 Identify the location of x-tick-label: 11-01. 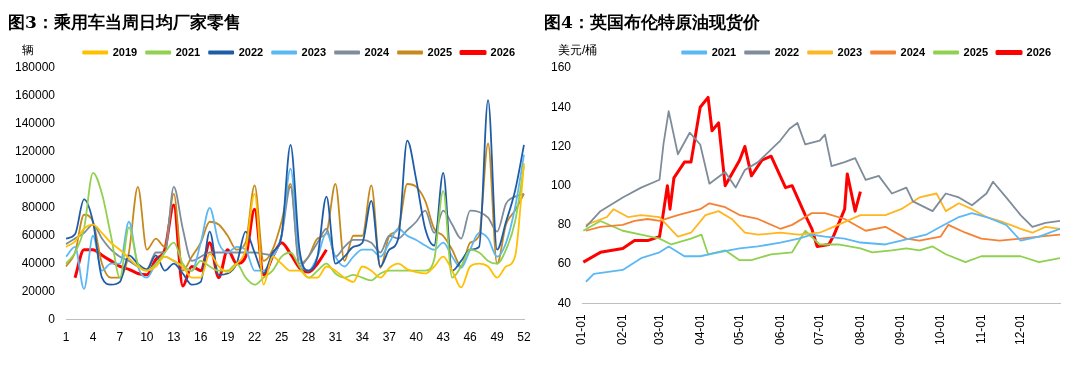
(980, 329).